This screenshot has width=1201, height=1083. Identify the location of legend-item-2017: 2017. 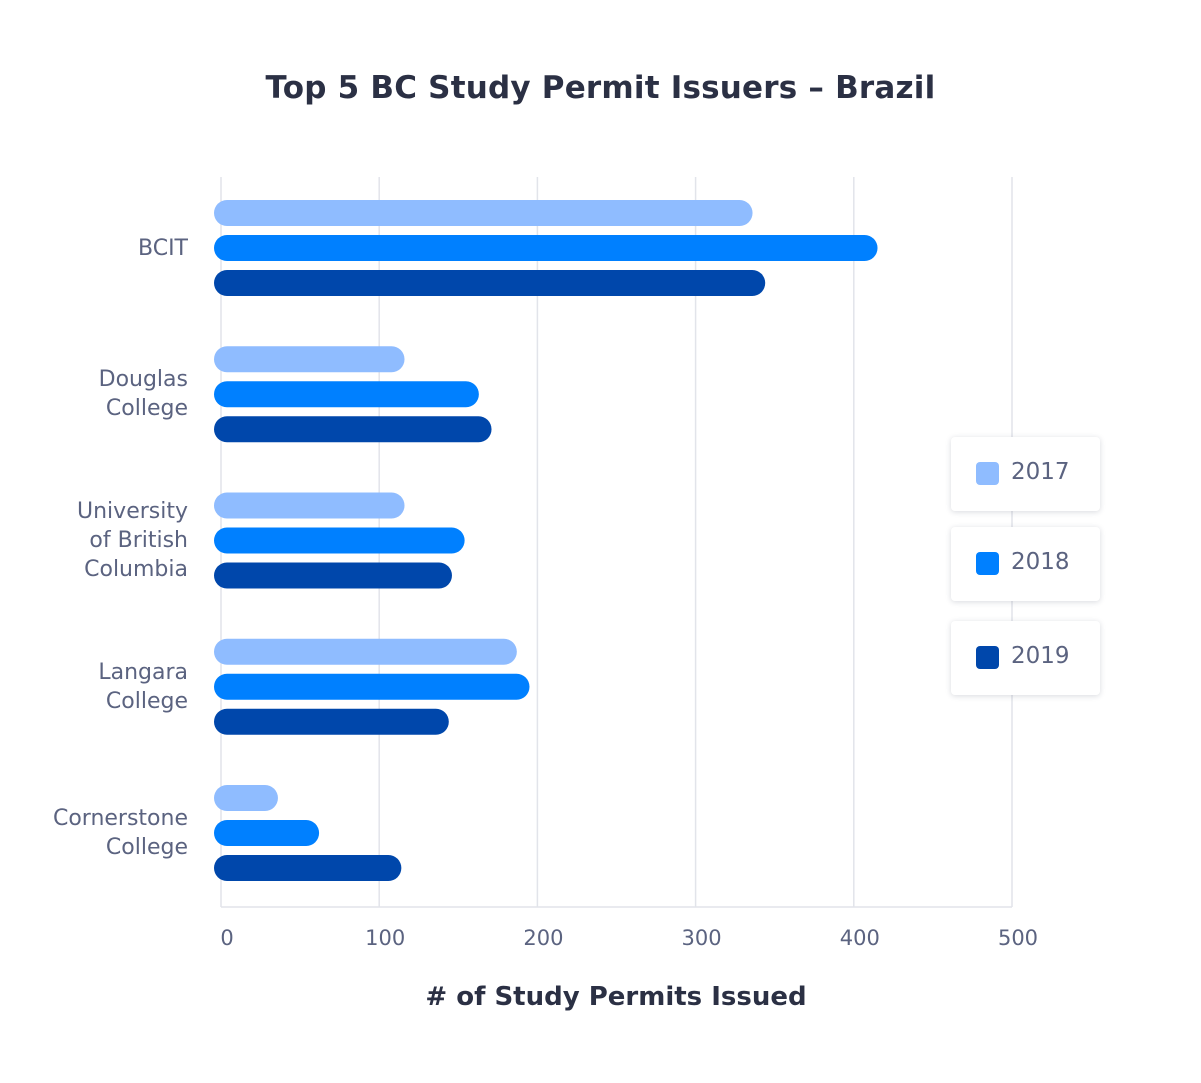
(1025, 474).